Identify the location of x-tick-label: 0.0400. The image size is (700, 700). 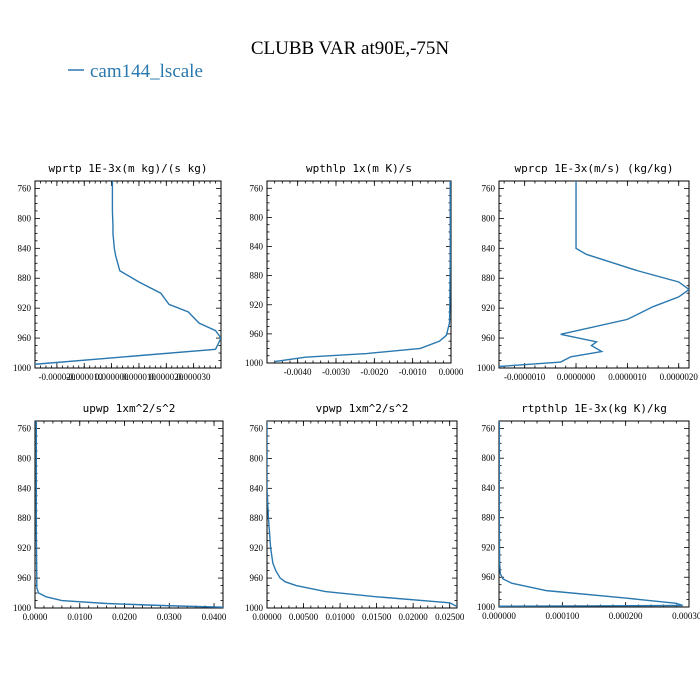
(214, 617).